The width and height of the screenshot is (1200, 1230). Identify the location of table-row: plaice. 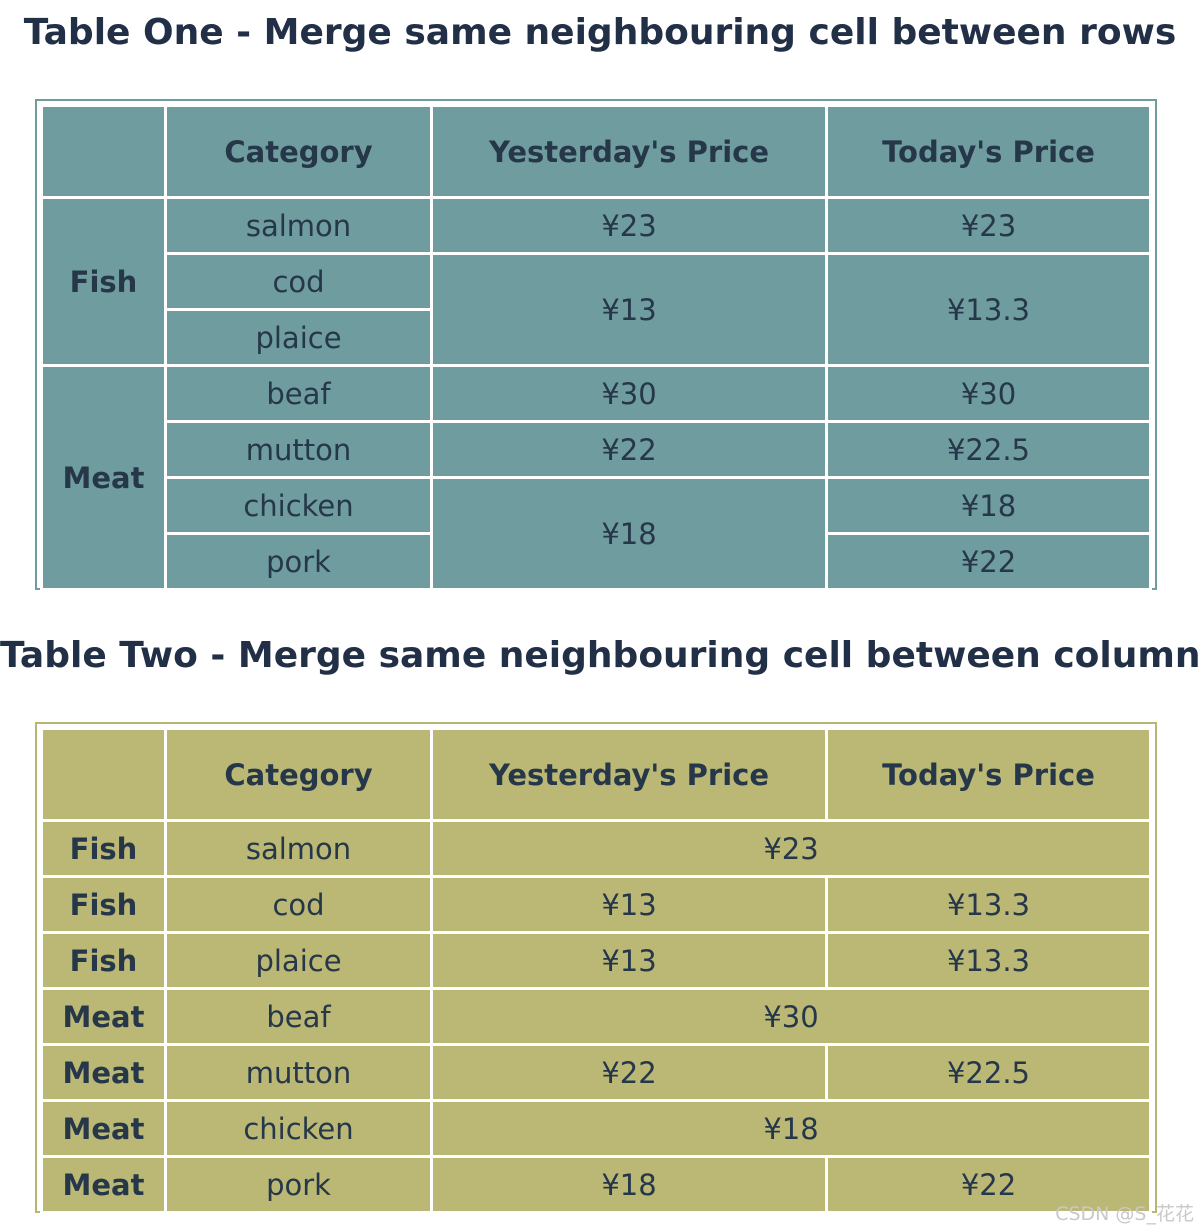
(596, 337).